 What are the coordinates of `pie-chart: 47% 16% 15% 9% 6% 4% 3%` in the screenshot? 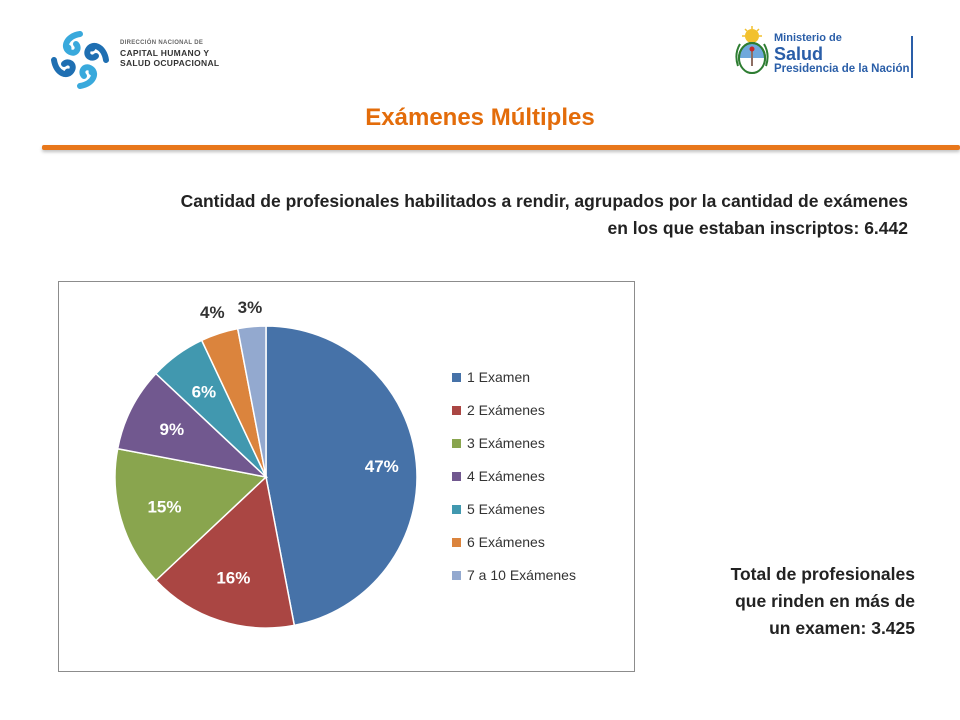 It's located at (266, 463).